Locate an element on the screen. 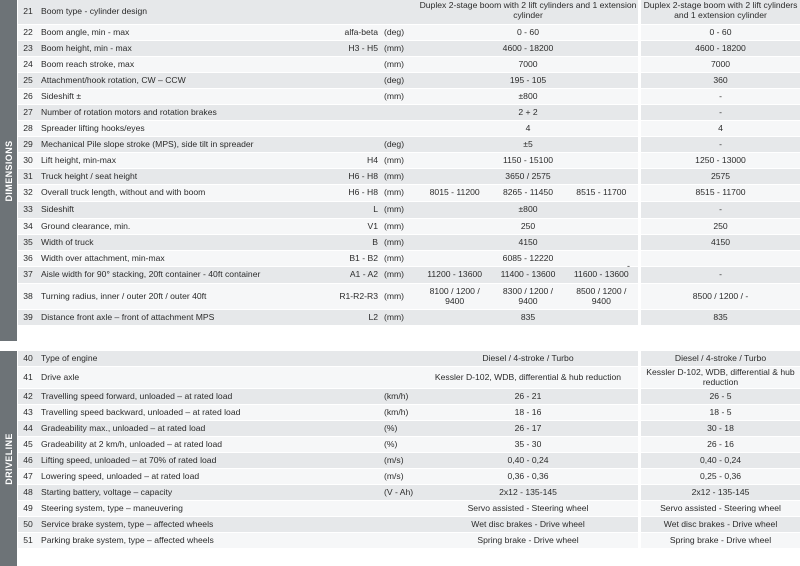  row-unit: (%) is located at coordinates (400, 444).